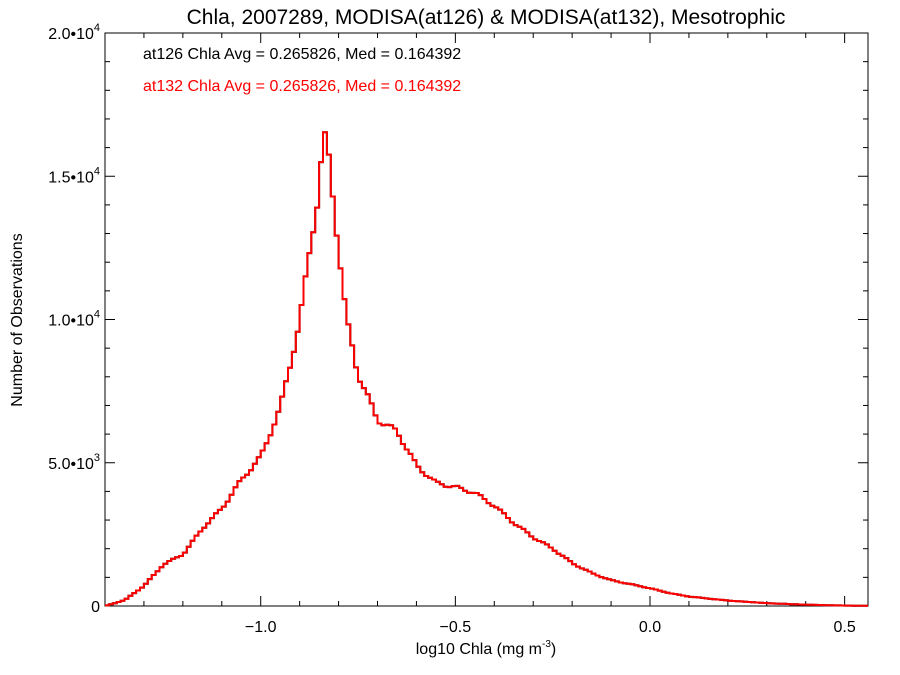 The width and height of the screenshot is (900, 675). Describe the element at coordinates (546, 644) in the screenshot. I see `x-axis-label-exponent: -3` at that location.